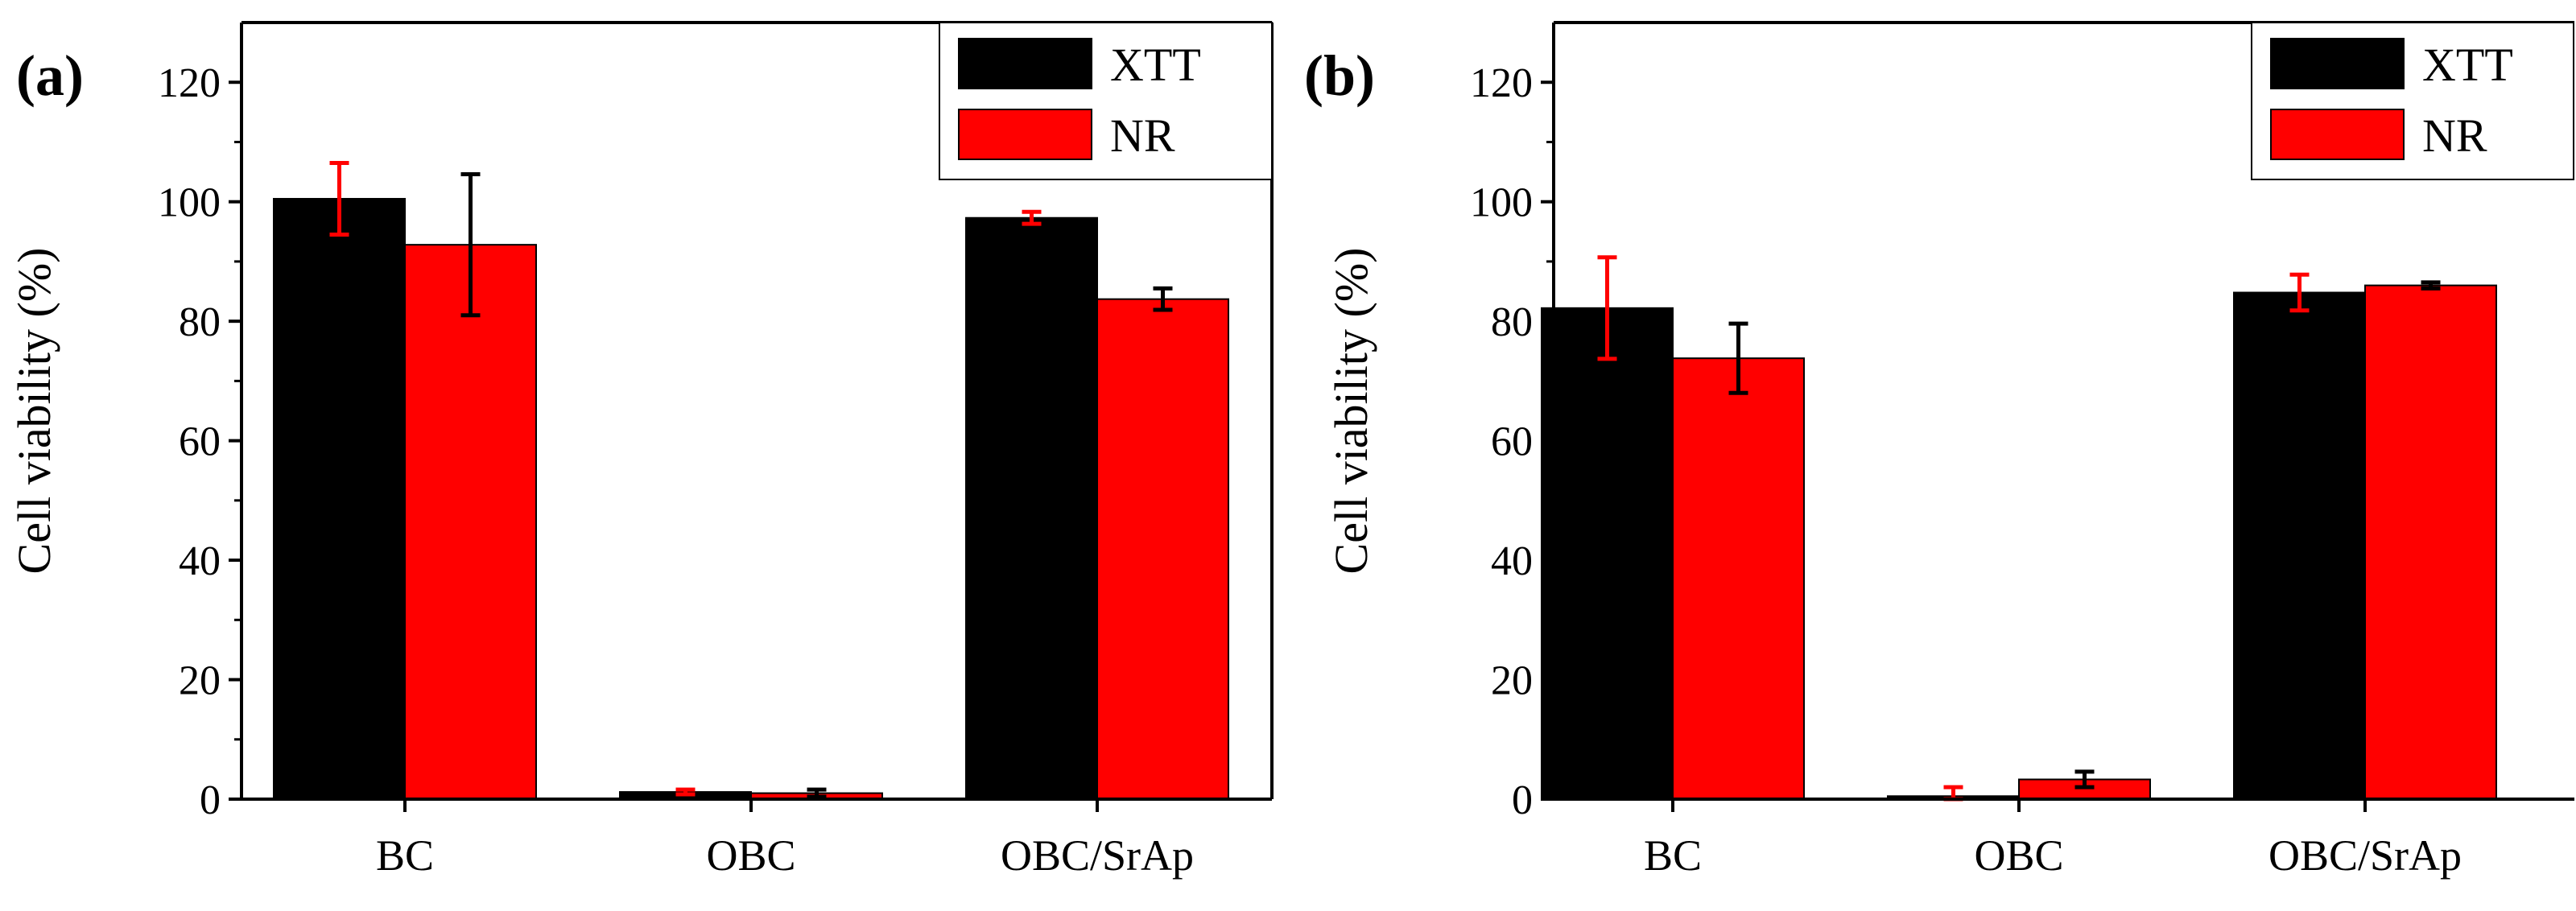 Image resolution: width=2576 pixels, height=911 pixels. What do you see at coordinates (1339, 75) in the screenshot?
I see `panel-label: (b)` at bounding box center [1339, 75].